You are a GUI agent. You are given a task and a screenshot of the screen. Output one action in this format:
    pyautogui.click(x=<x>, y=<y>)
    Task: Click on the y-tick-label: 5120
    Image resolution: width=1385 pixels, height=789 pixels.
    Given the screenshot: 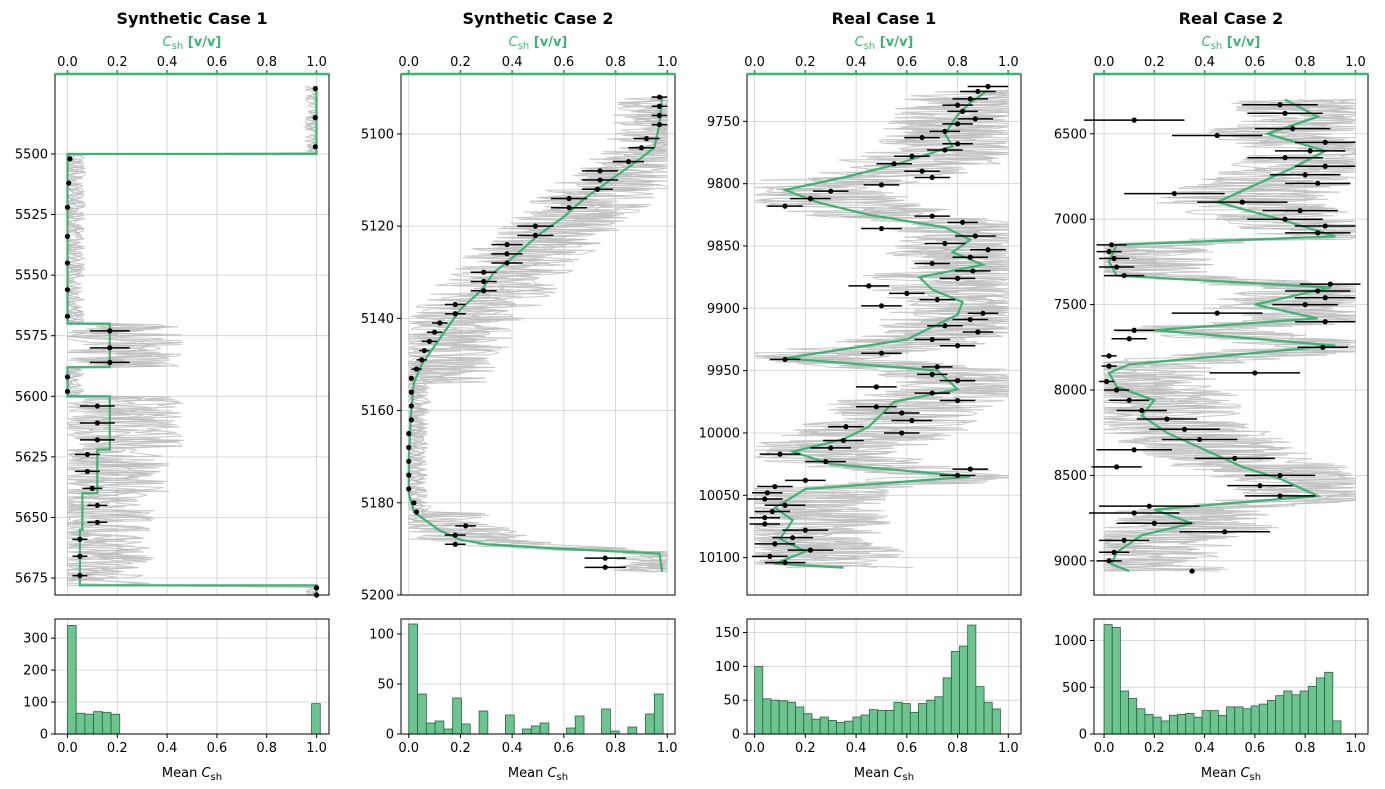 What is the action you would take?
    pyautogui.click(x=377, y=227)
    